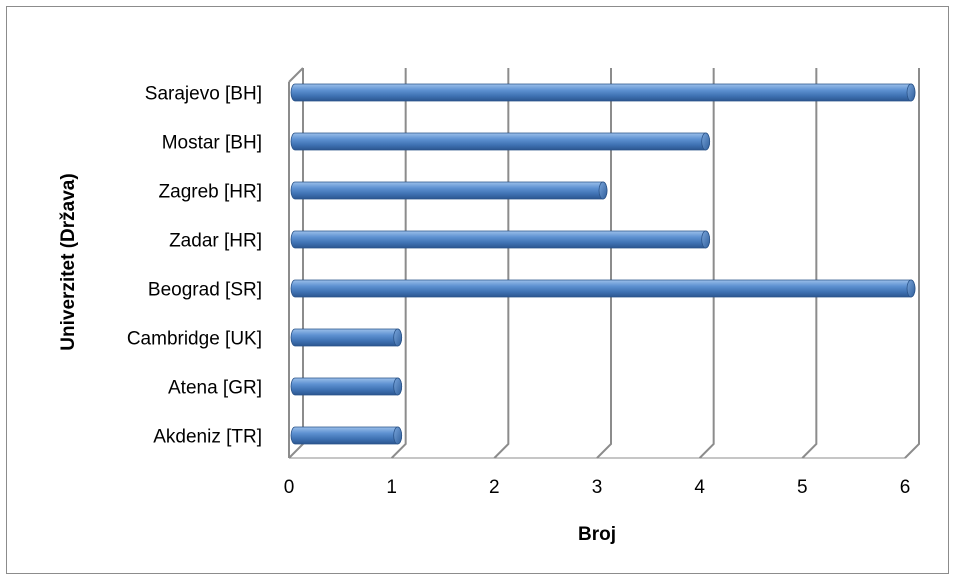  Describe the element at coordinates (699, 487) in the screenshot. I see `x-tick-label: 4` at that location.